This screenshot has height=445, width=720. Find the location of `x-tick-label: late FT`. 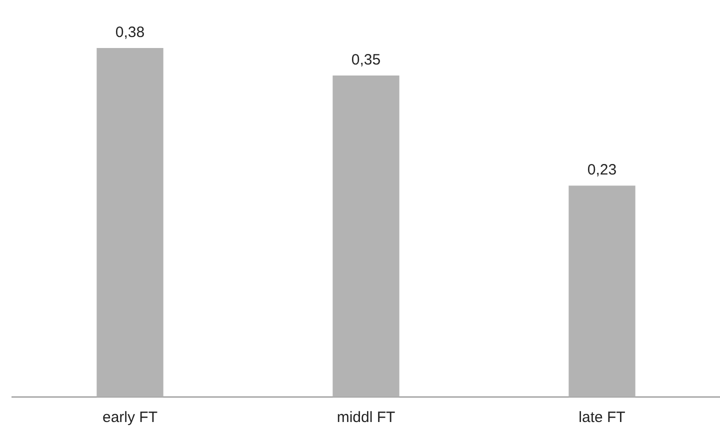

x-tick-label: late FT is located at coordinates (602, 417).